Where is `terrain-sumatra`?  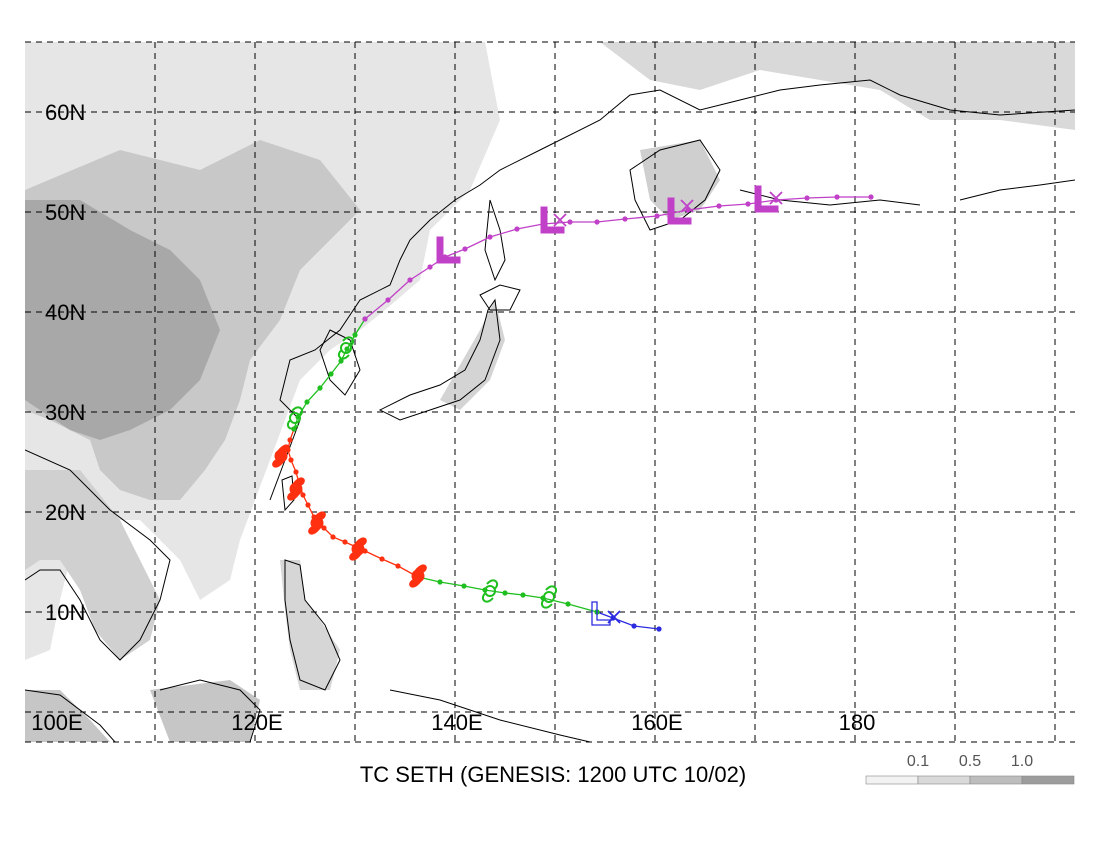 terrain-sumatra is located at coordinates (67, 716).